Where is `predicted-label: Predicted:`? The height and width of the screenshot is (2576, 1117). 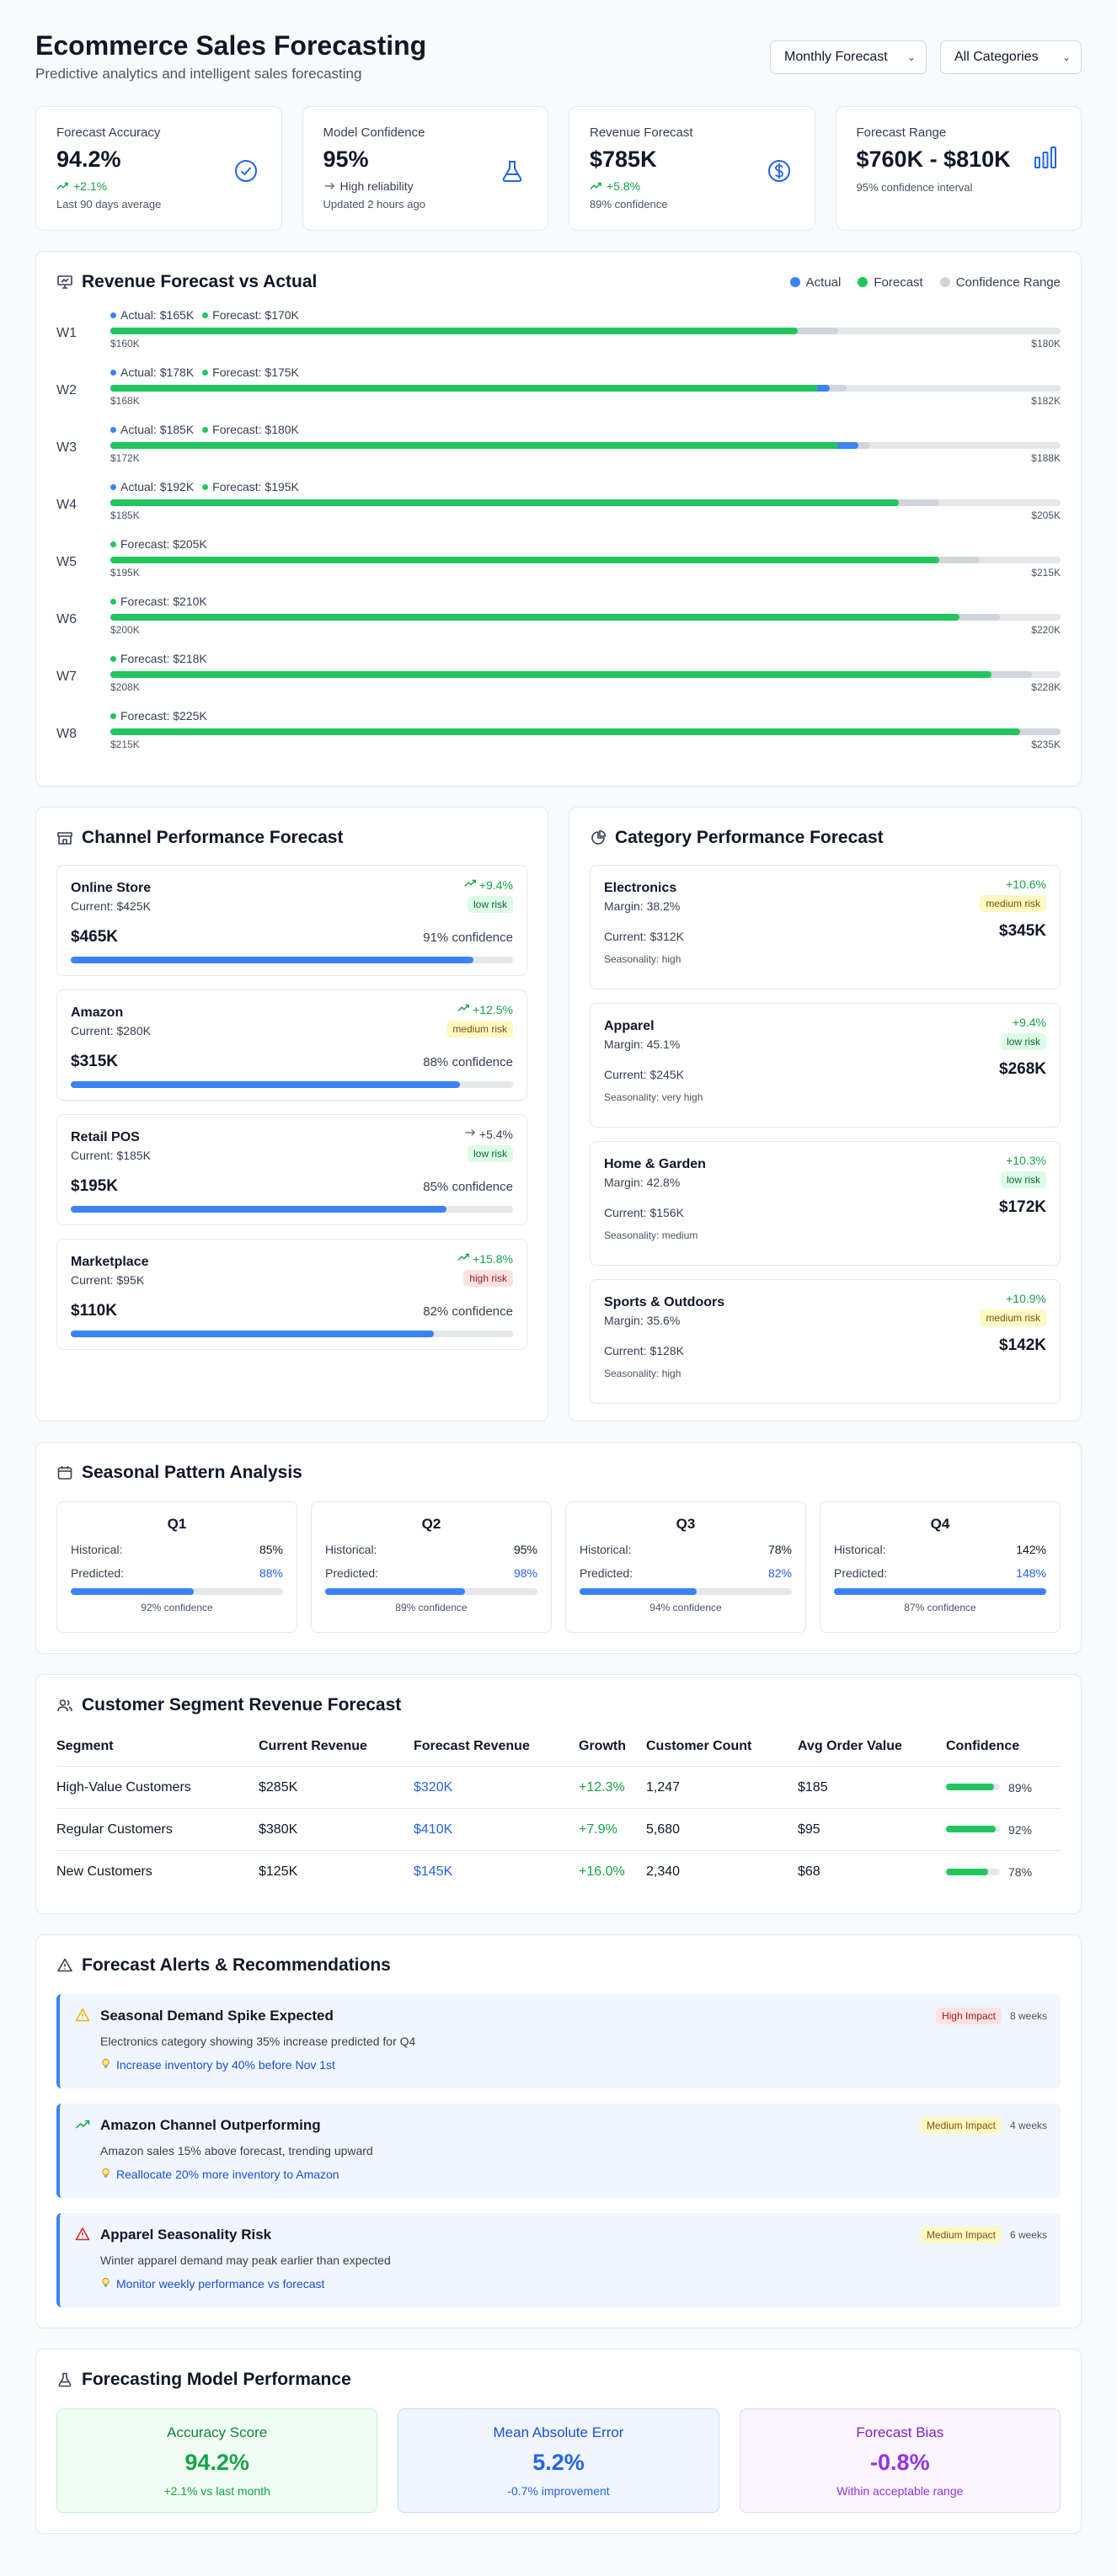
predicted-label: Predicted: is located at coordinates (352, 1573).